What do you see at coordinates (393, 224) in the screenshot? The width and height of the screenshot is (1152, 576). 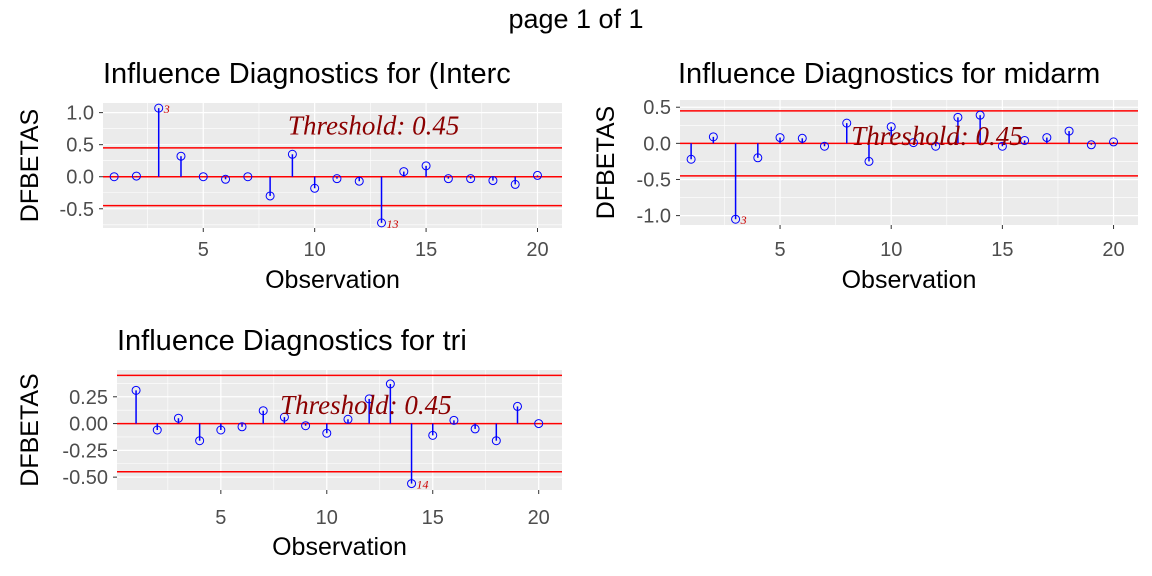 I see `point-label: 13` at bounding box center [393, 224].